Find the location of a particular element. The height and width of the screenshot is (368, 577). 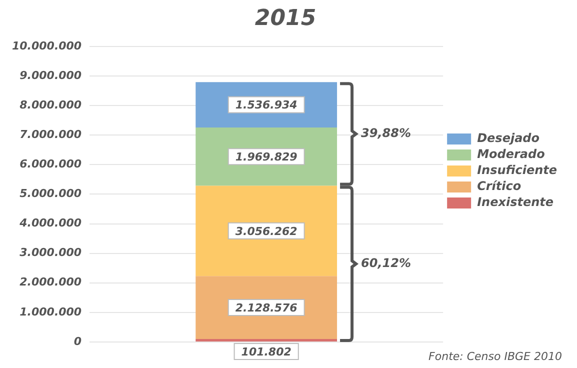

data-label: 1.969.829 is located at coordinates (266, 157).